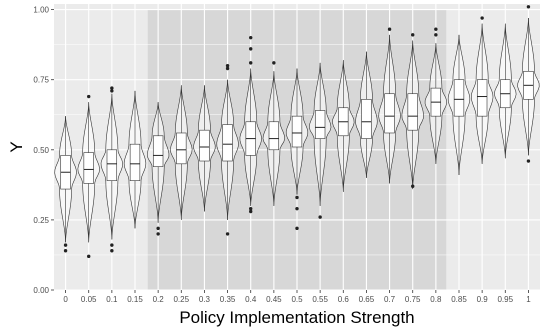 Image resolution: width=542 pixels, height=329 pixels. What do you see at coordinates (41, 220) in the screenshot?
I see `y-tick-label: 0.25` at bounding box center [41, 220].